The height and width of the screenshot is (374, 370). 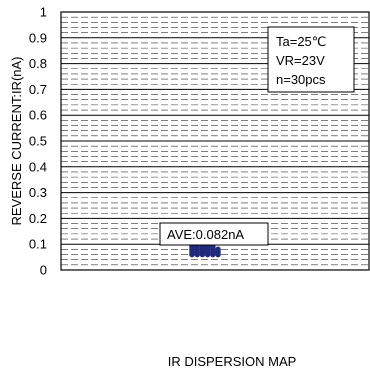 I want to click on average-annotation-frame, so click(x=214, y=234).